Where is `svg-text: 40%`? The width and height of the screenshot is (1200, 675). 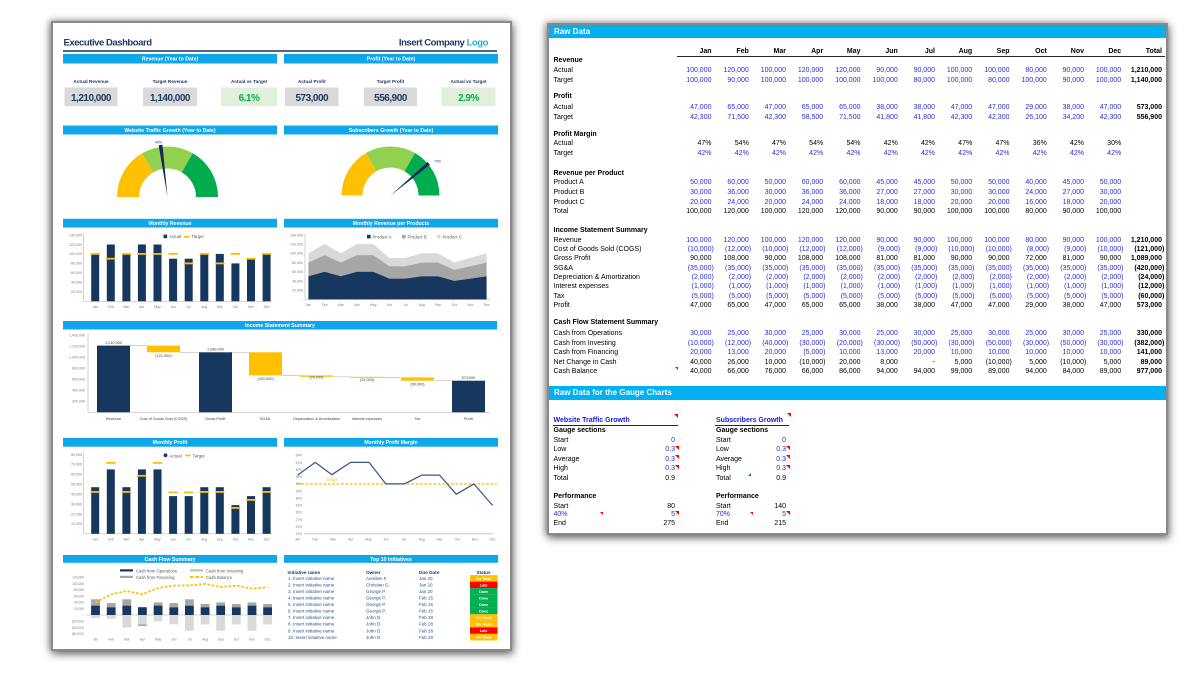
svg-text: 40% is located at coordinates (158, 143).